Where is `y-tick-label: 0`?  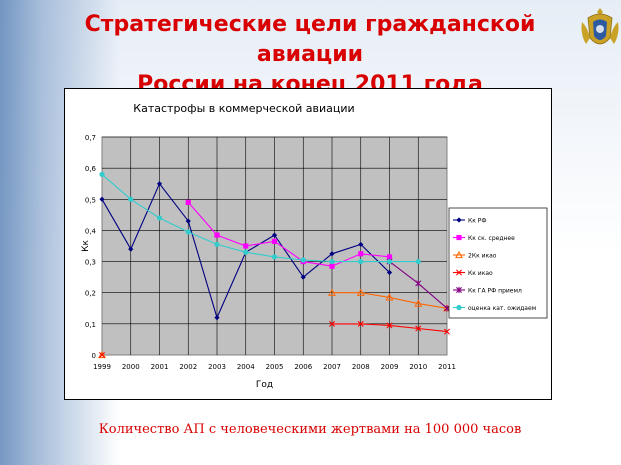 y-tick-label: 0 is located at coordinates (94, 356).